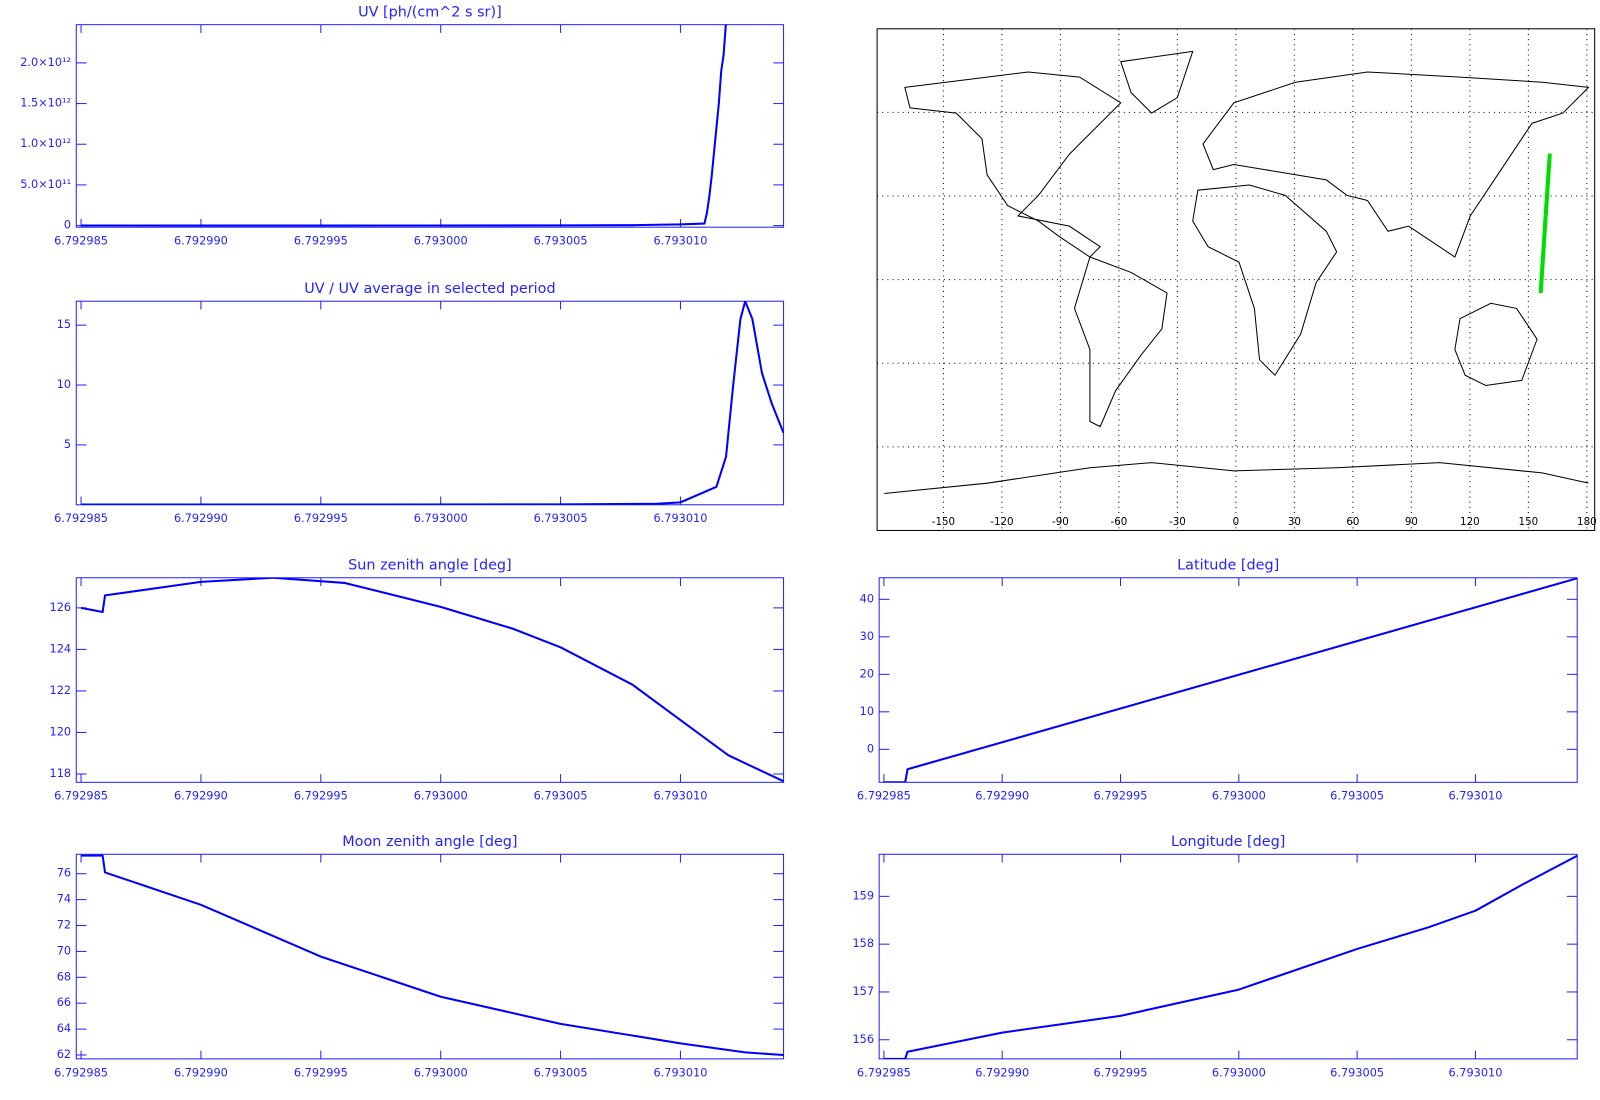 The width and height of the screenshot is (1600, 1100). Describe the element at coordinates (61, 690) in the screenshot. I see `y-tick-label: 122` at that location.